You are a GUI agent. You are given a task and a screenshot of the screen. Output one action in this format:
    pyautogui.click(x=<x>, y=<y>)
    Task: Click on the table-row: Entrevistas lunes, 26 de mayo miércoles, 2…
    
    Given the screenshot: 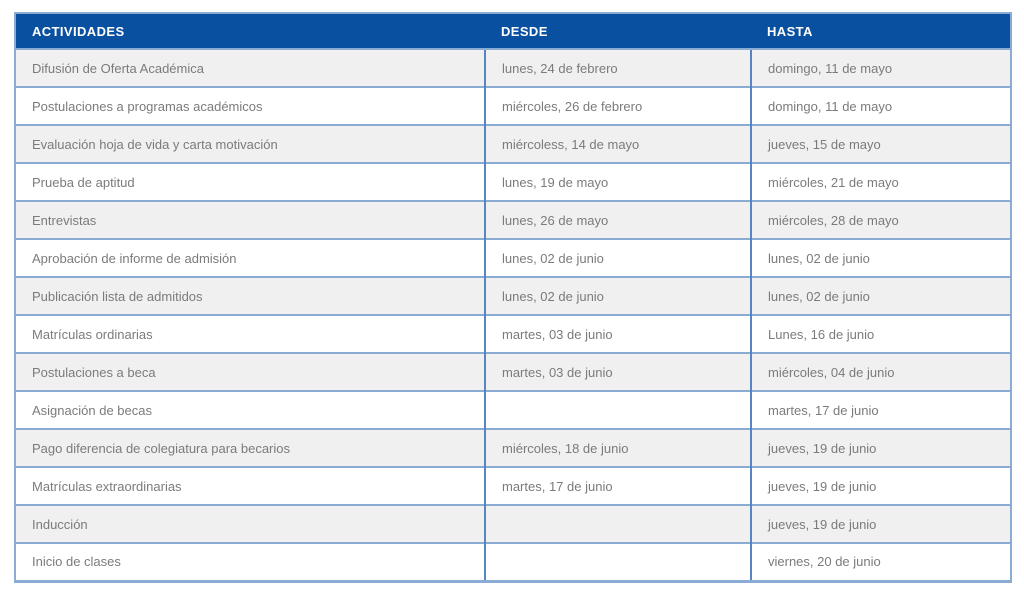 What is the action you would take?
    pyautogui.click(x=513, y=219)
    